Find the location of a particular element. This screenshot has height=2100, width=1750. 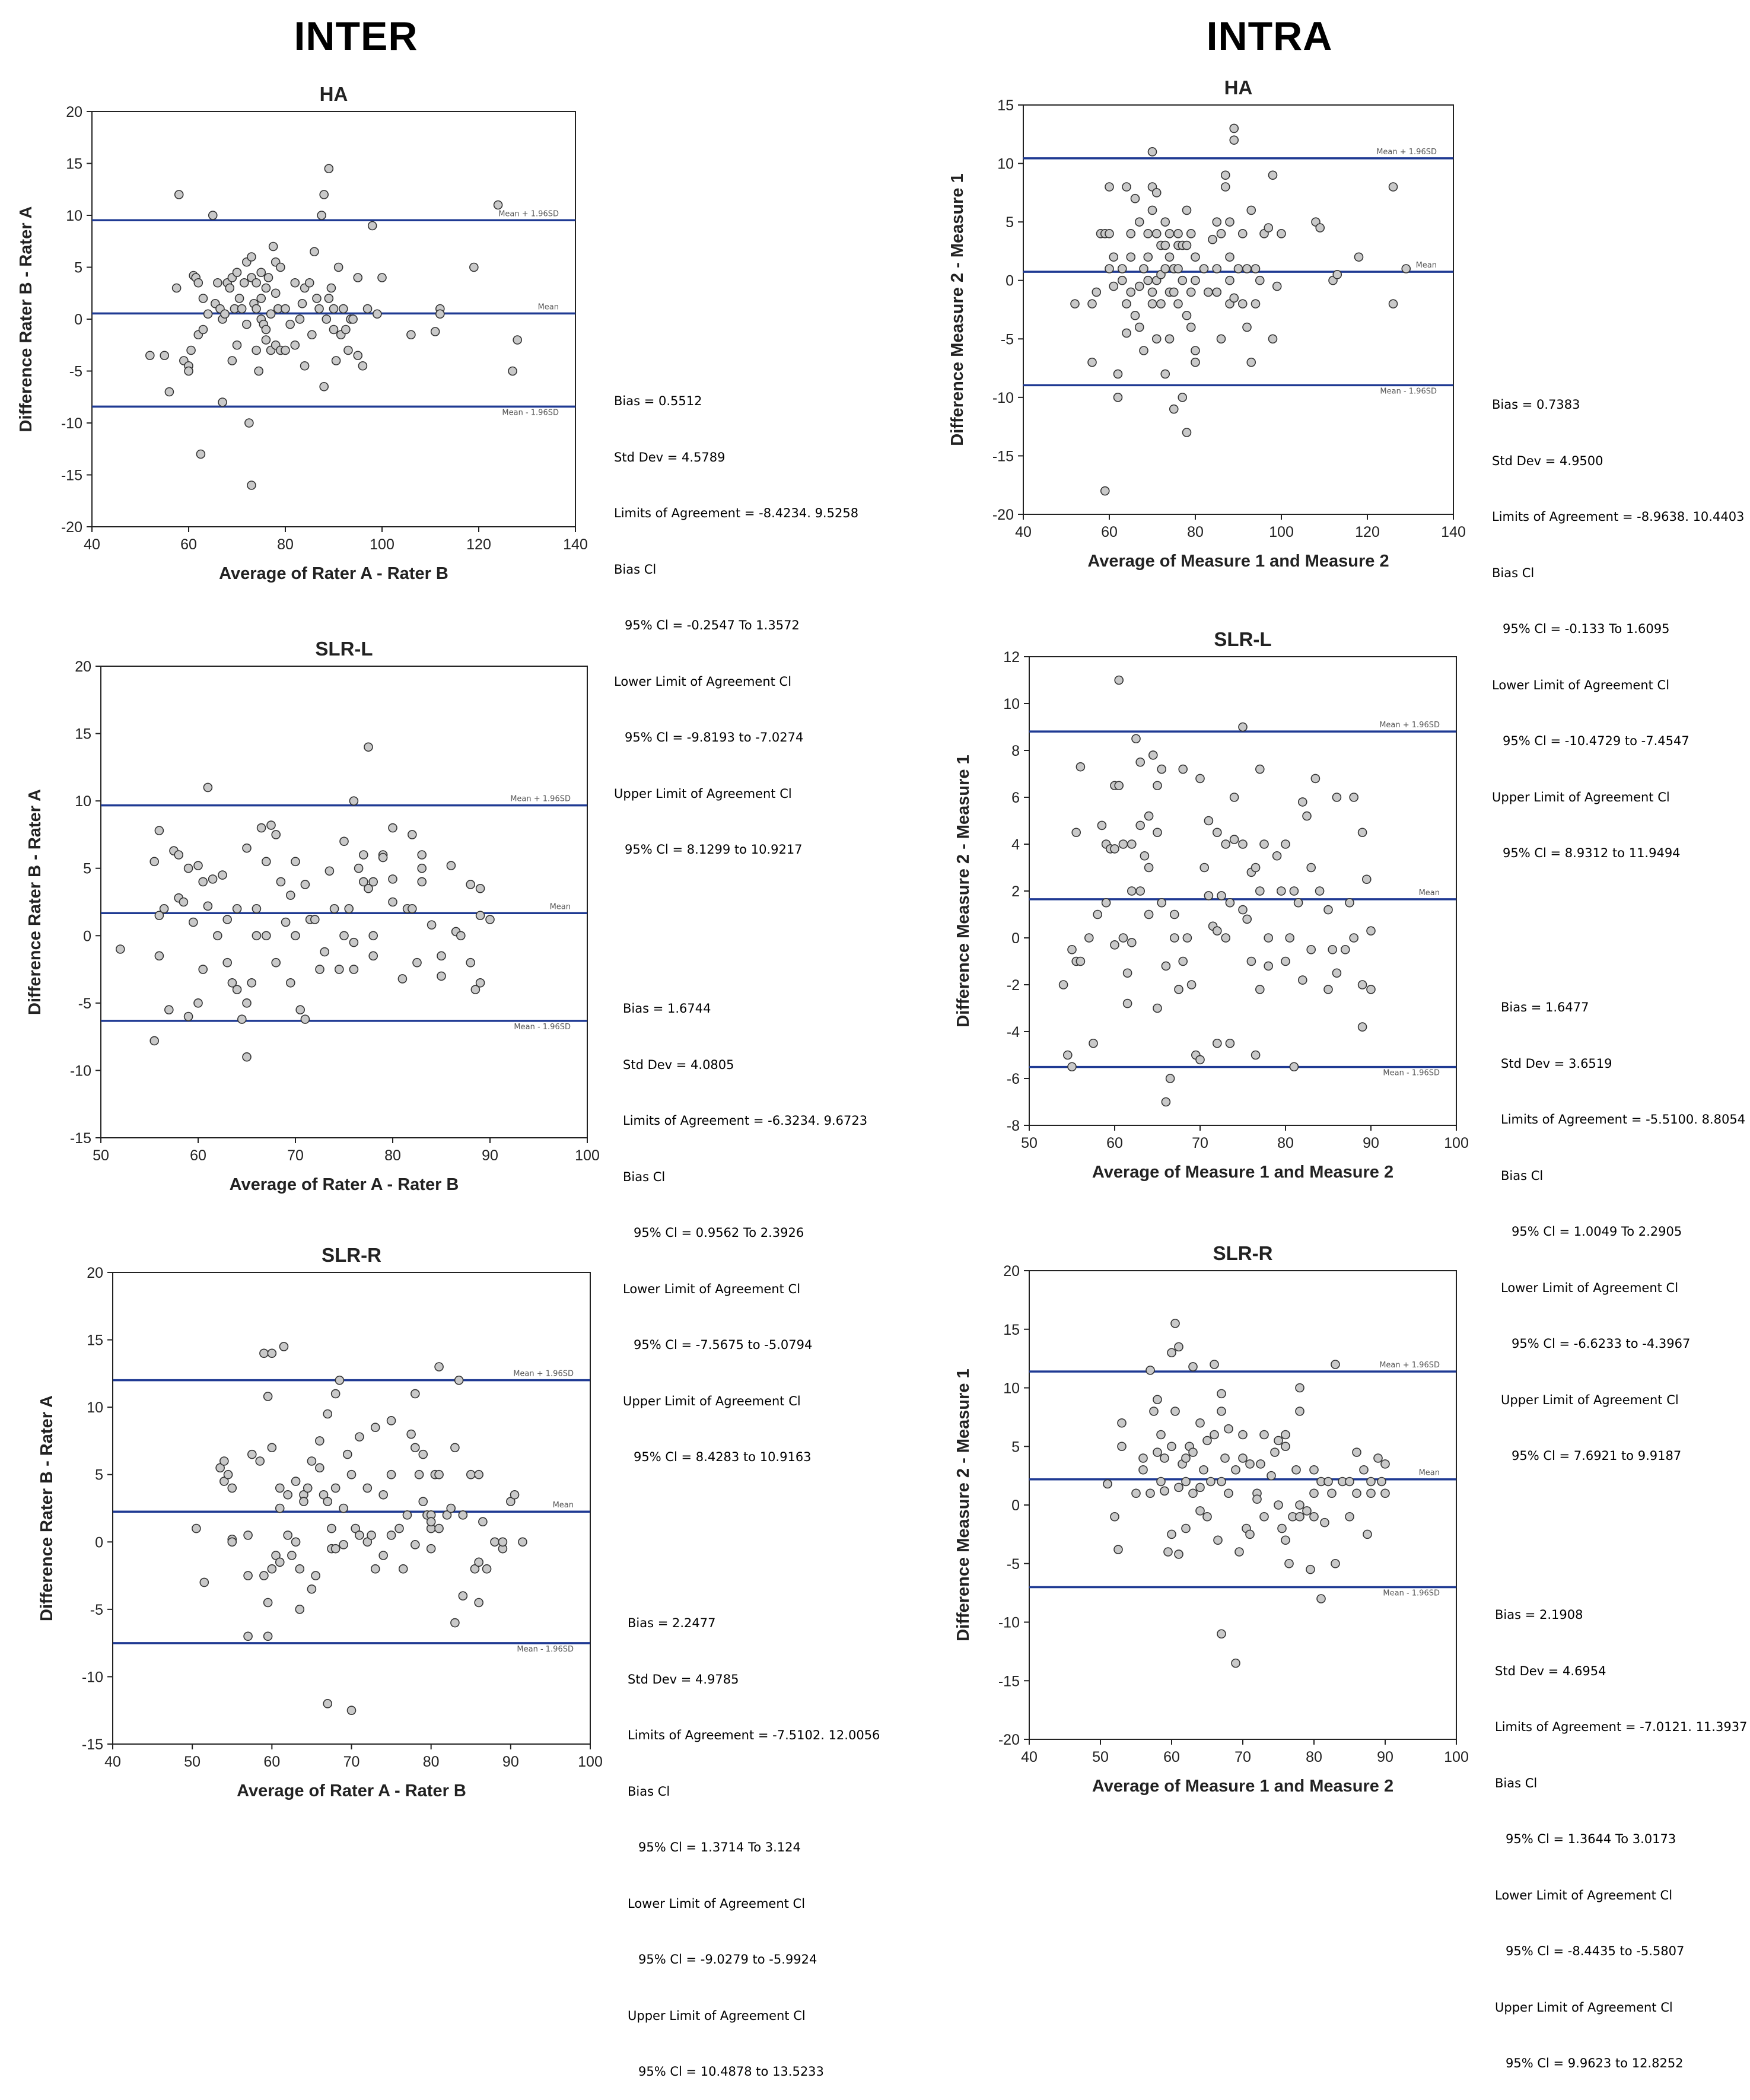

y-tick-label: -15 is located at coordinates (71, 475).